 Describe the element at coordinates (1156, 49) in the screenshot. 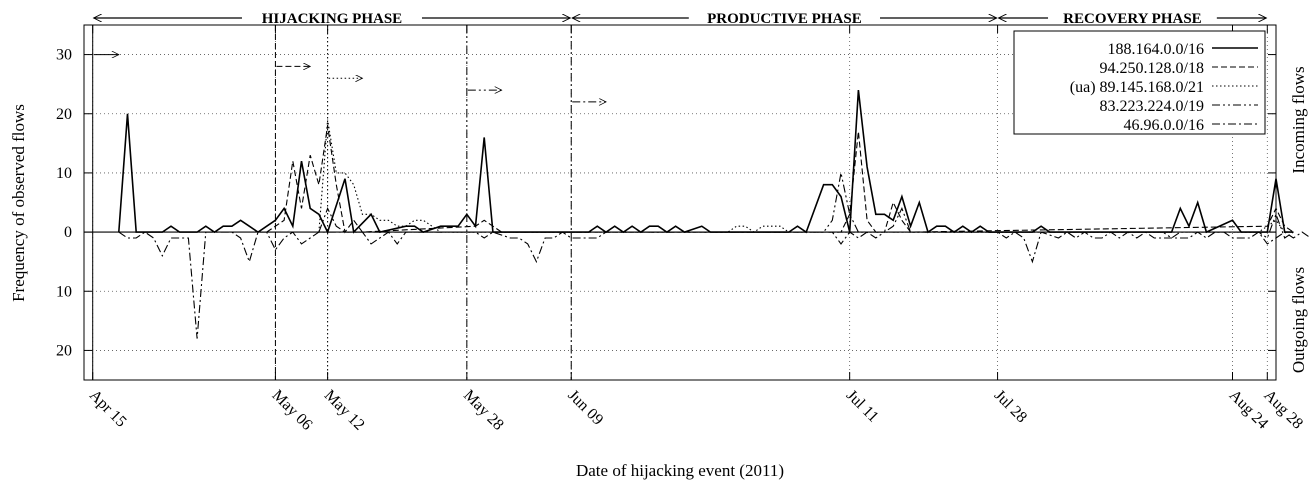

I see `legend-label: 188.164.0.0/16` at that location.